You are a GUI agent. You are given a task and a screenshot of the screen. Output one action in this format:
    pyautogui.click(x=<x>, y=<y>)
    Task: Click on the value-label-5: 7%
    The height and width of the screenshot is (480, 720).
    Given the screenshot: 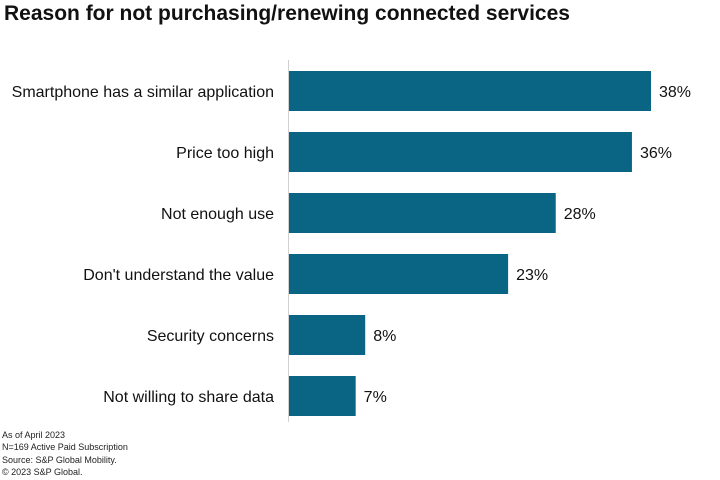 What is the action you would take?
    pyautogui.click(x=375, y=397)
    